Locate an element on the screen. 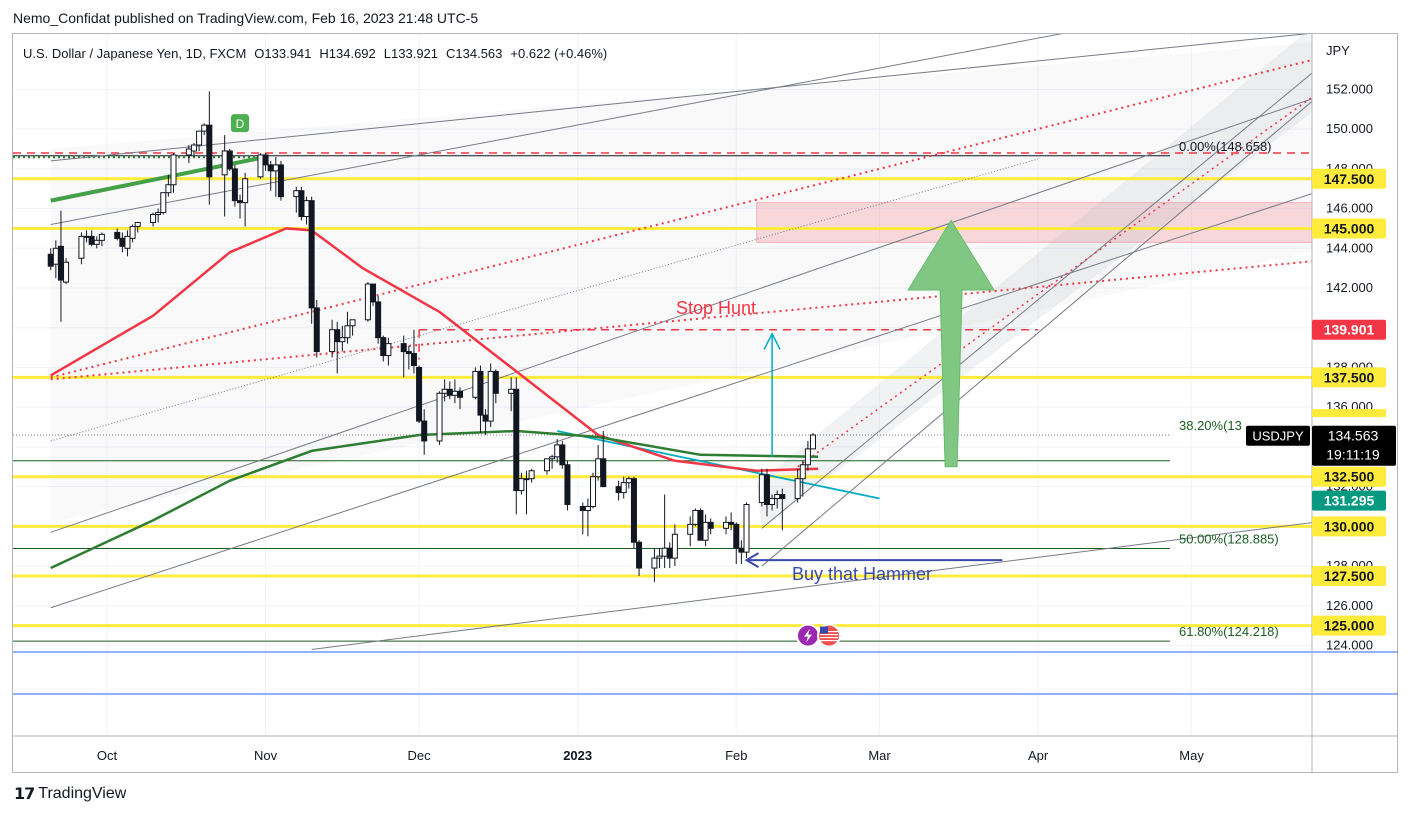  up-arrow-icon is located at coordinates (951, 343).